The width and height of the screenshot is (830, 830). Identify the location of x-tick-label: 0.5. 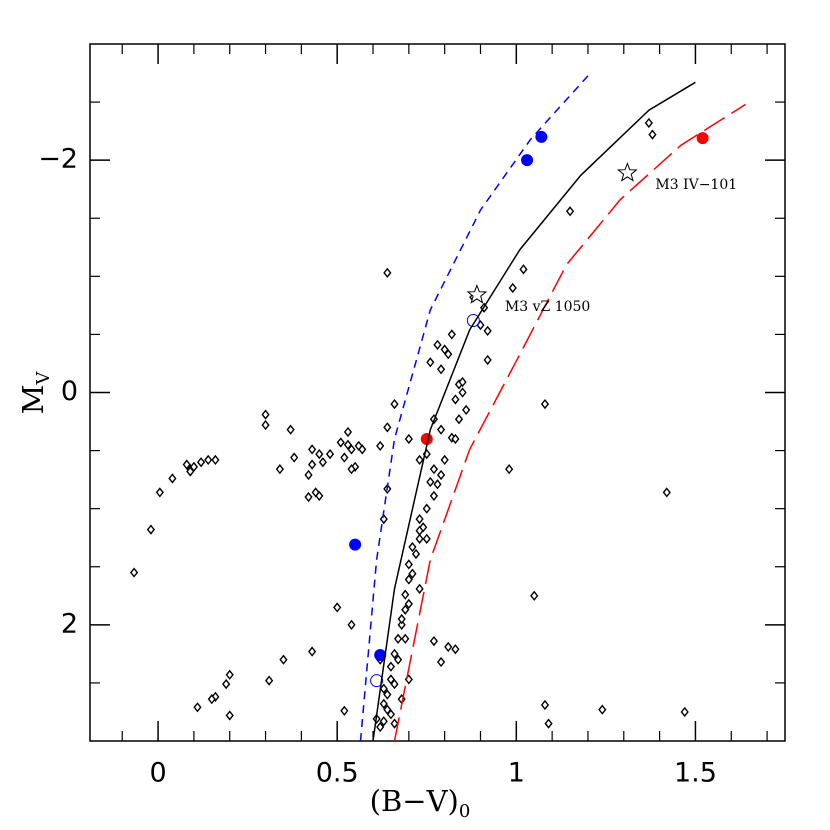
(337, 773).